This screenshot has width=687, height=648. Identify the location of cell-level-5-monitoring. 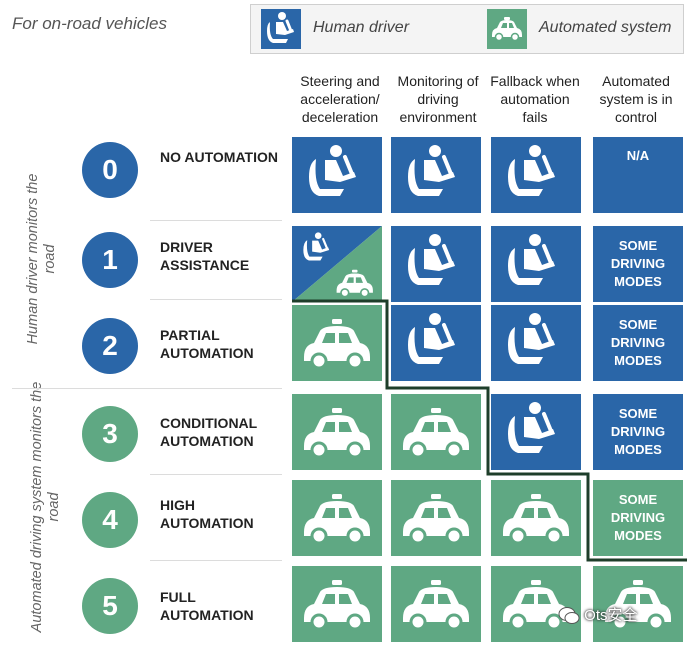
(436, 604).